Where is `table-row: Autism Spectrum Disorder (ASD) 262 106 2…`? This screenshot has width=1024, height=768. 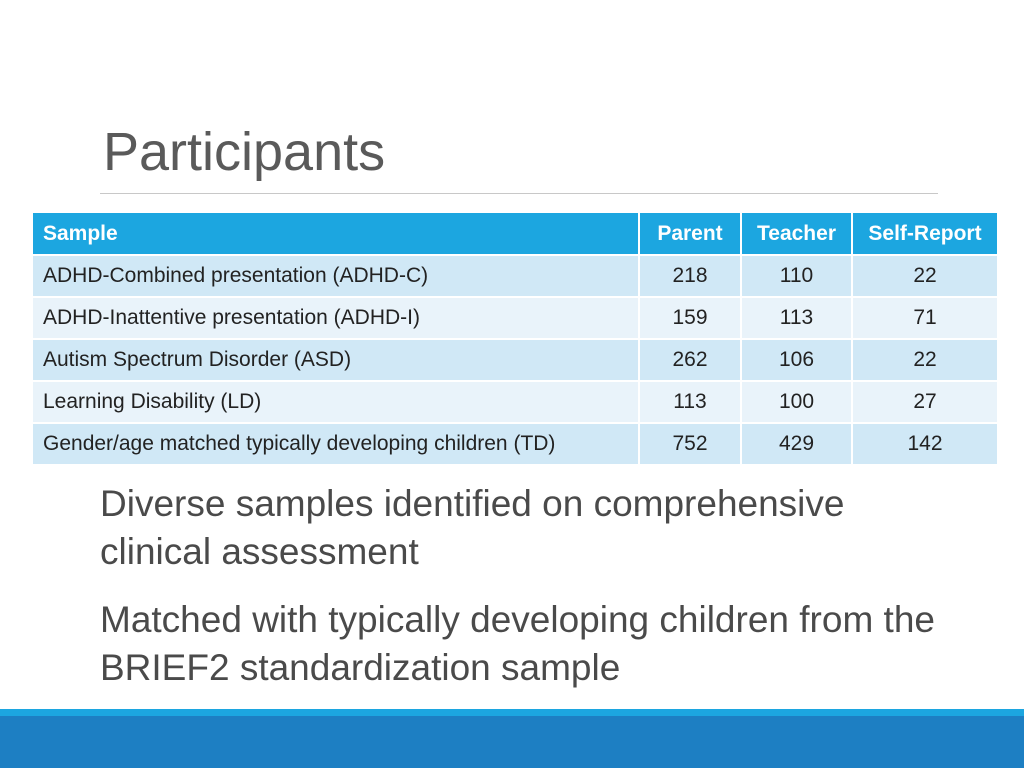
table-row: Autism Spectrum Disorder (ASD) 262 106 2… is located at coordinates (515, 360).